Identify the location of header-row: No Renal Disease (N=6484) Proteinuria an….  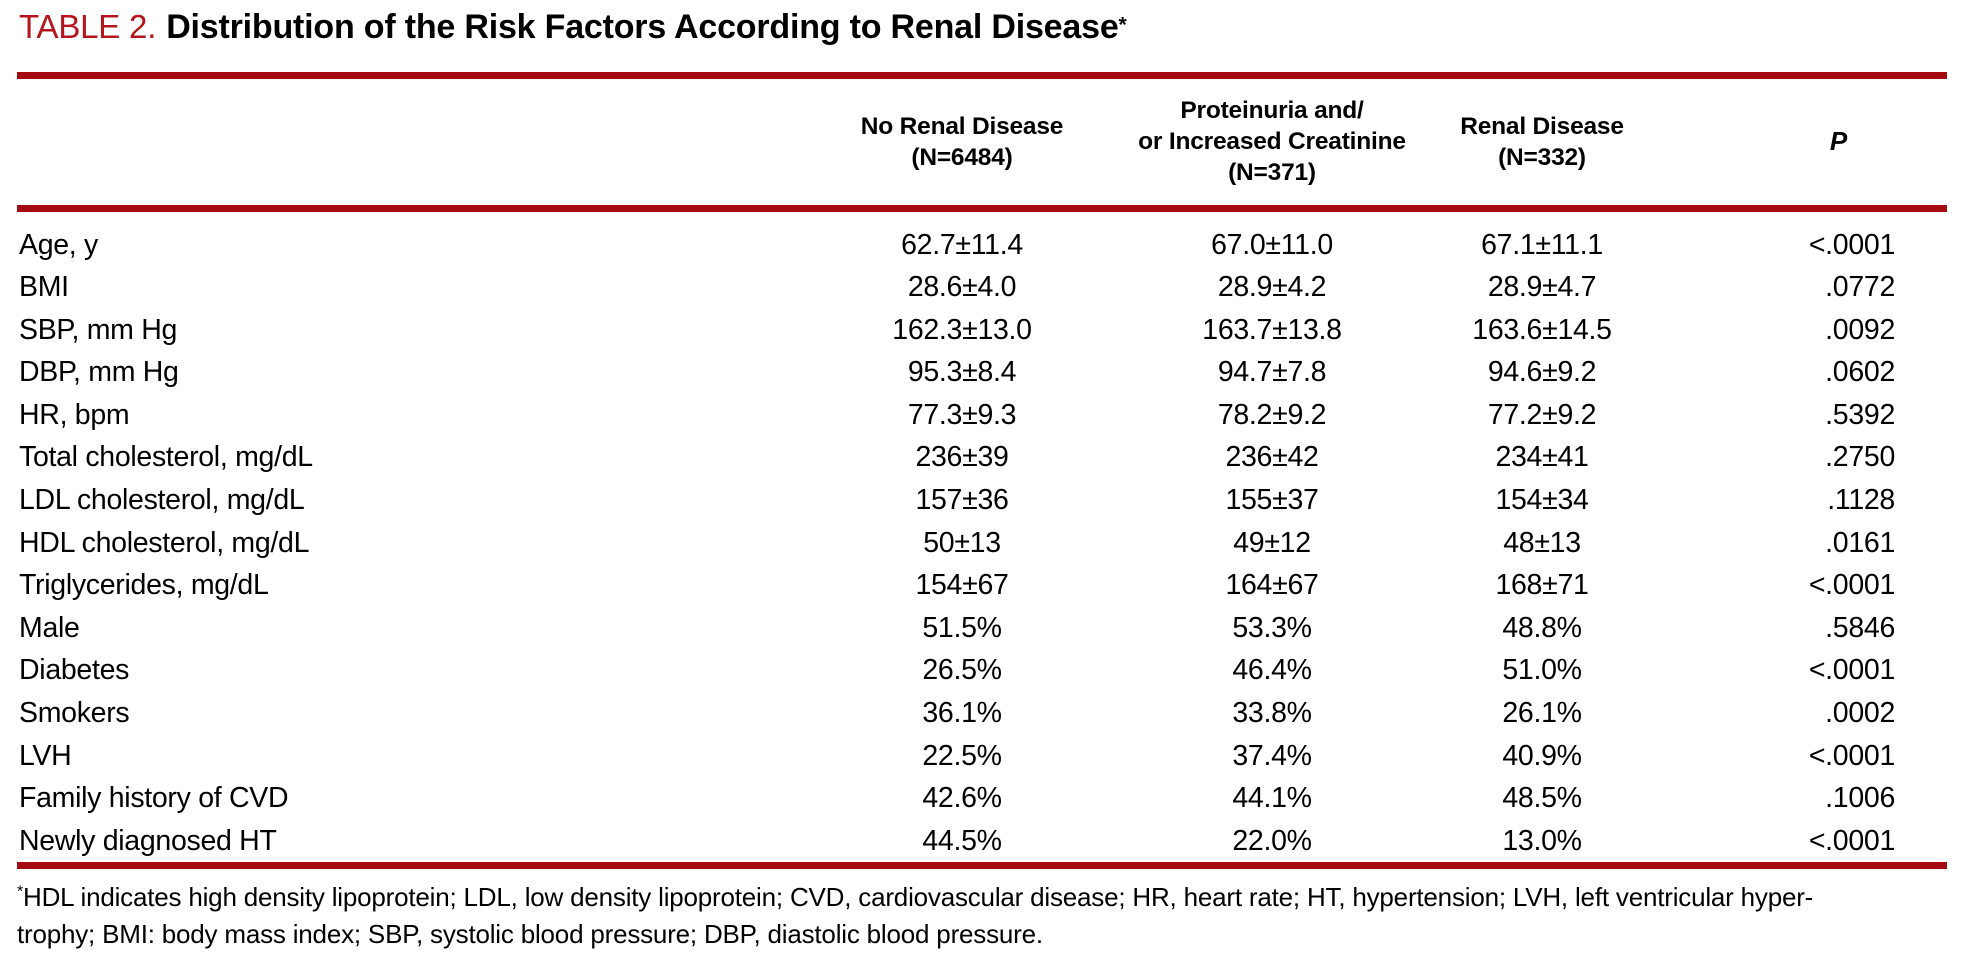
(982, 145).